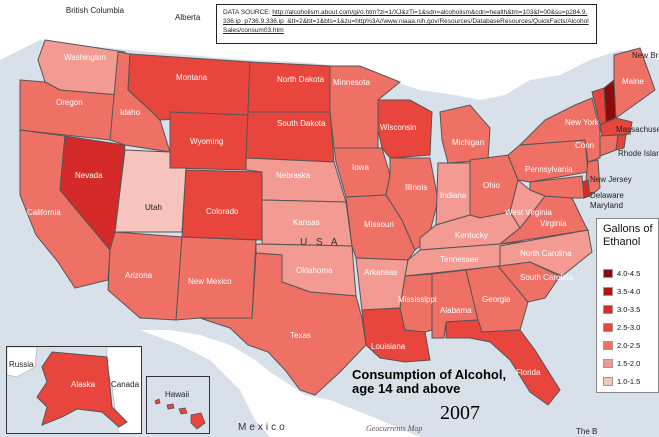  I want to click on label-alabama: Alabama, so click(456, 310).